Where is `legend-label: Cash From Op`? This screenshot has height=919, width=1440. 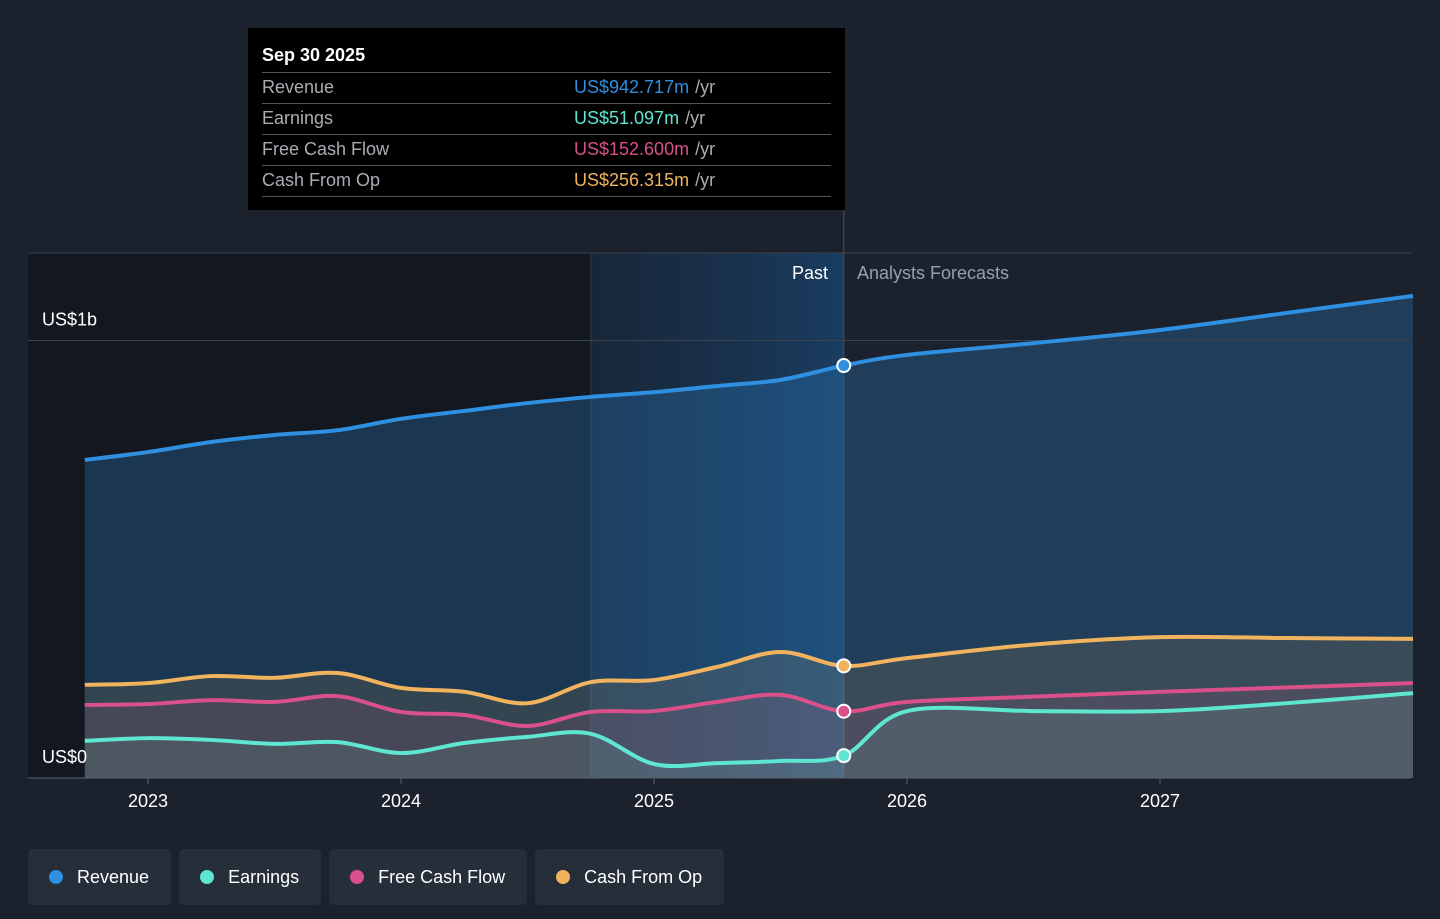
legend-label: Cash From Op is located at coordinates (643, 876).